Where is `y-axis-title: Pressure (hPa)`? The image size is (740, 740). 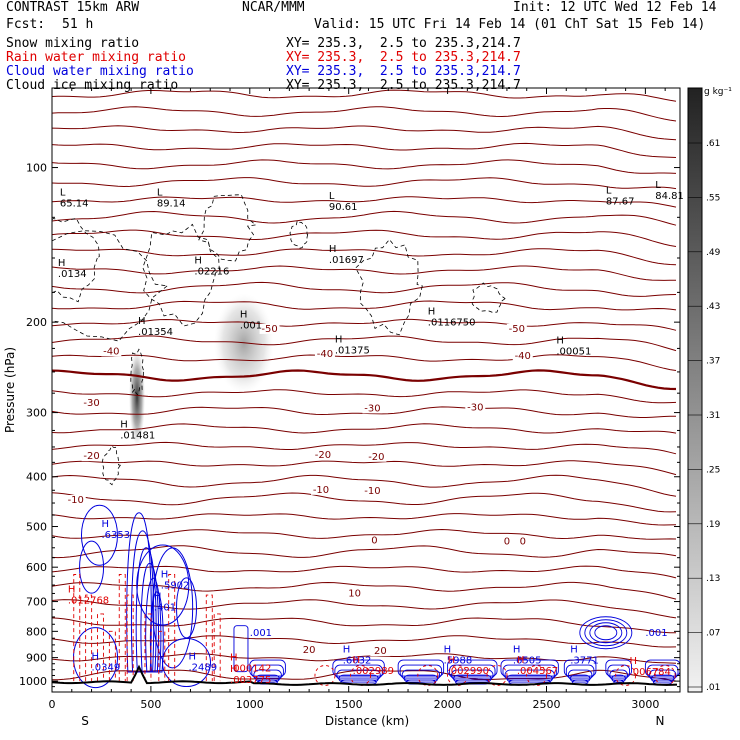
y-axis-title: Pressure (hPa) is located at coordinates (10, 390).